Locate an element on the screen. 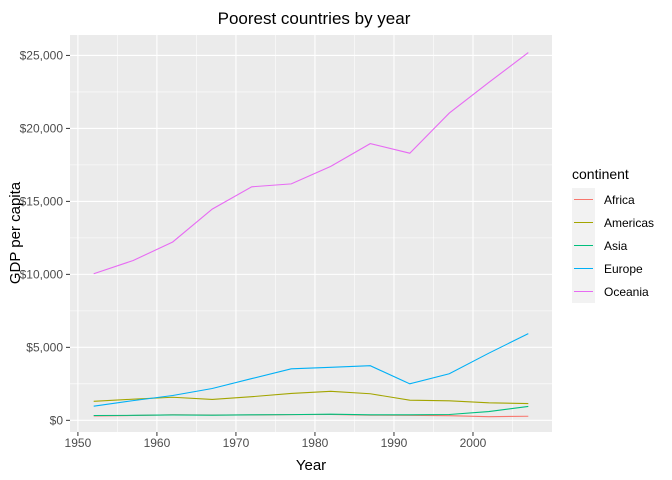 Image resolution: width=672 pixels, height=480 pixels. x-tick-label: 2000 is located at coordinates (473, 443).